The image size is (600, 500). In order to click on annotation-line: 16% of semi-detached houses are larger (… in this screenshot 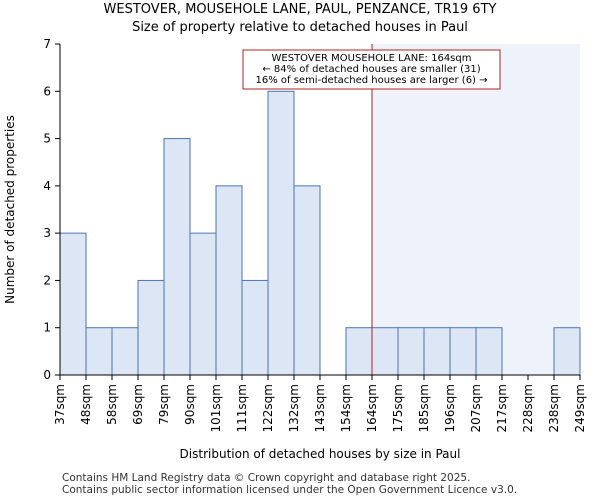, I will do `click(371, 80)`.